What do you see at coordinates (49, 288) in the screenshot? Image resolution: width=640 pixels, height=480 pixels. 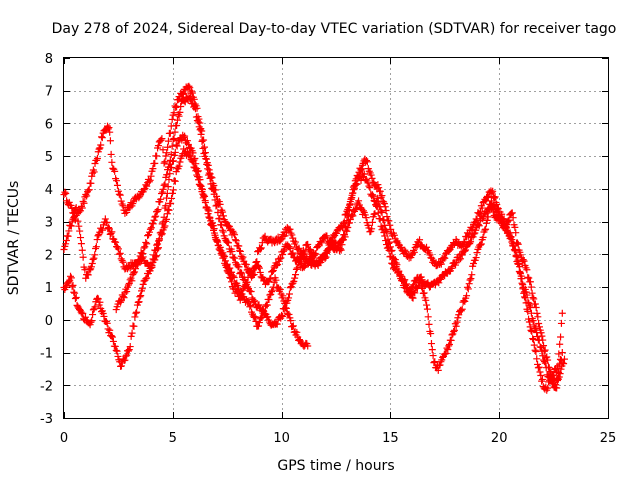 I see `y-tick-label: 1` at bounding box center [49, 288].